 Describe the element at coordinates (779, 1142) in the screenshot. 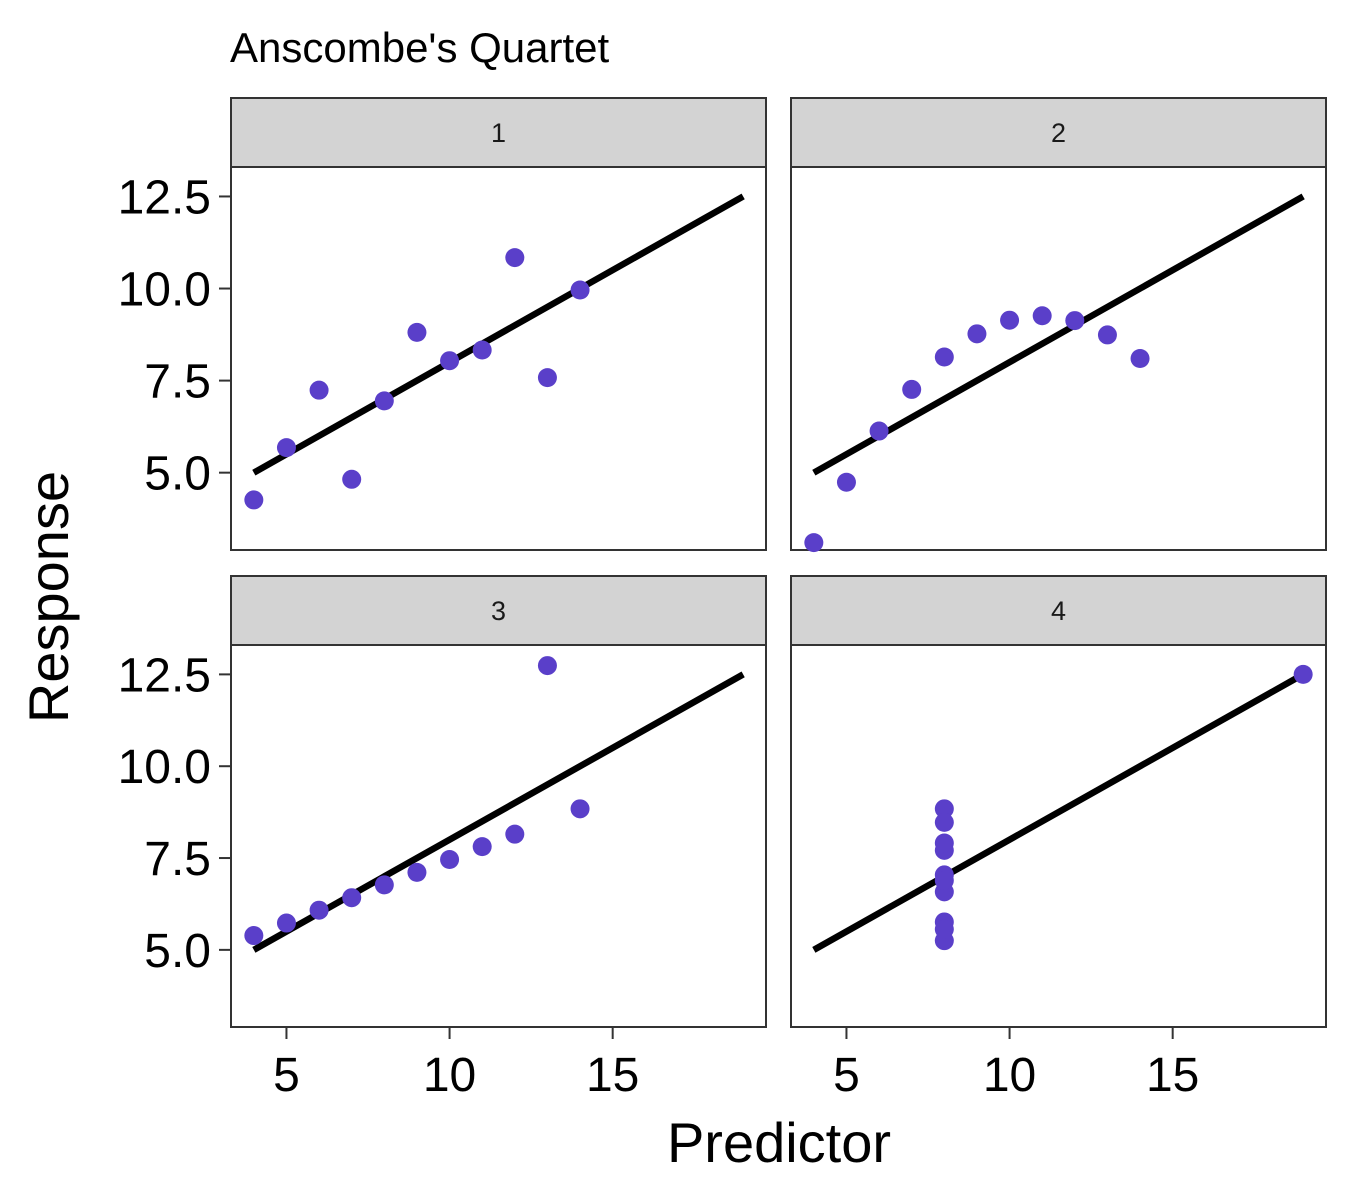

I see `x-axis-title: Predictor` at that location.